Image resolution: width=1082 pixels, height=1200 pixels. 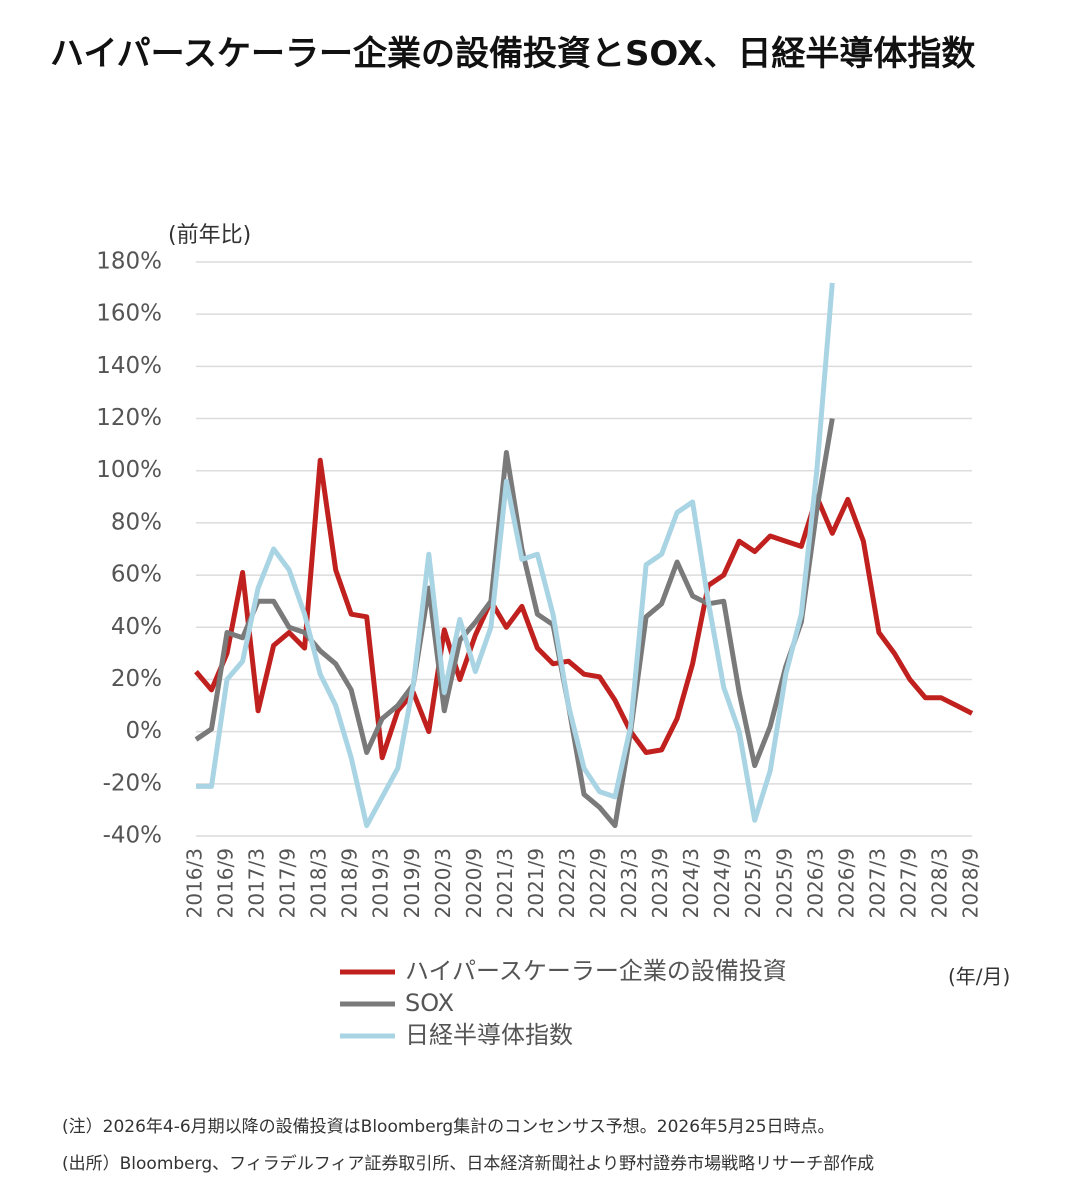 What do you see at coordinates (596, 971) in the screenshot?
I see `legend-label: ハイパースケーラー企業の設備投資` at bounding box center [596, 971].